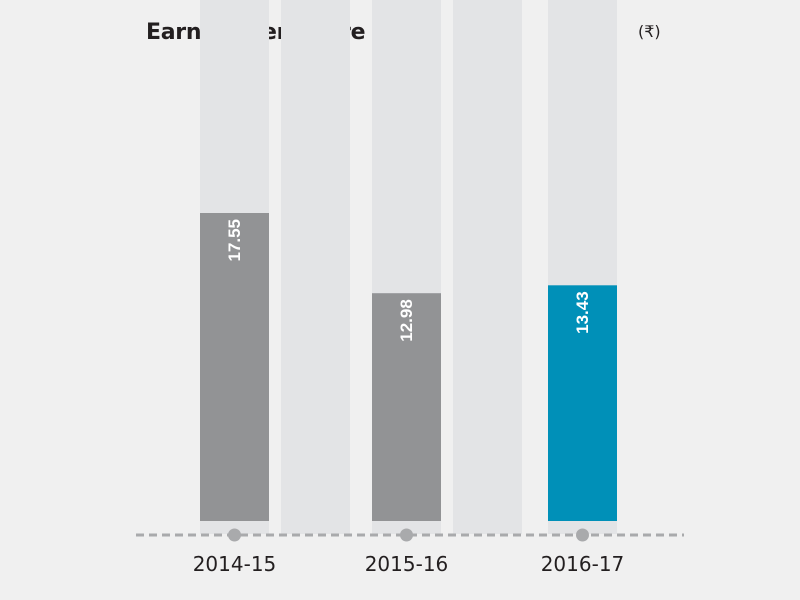 The height and width of the screenshot is (600, 800). Describe the element at coordinates (582, 312) in the screenshot. I see `value-label-2016-17: 13.43` at that location.